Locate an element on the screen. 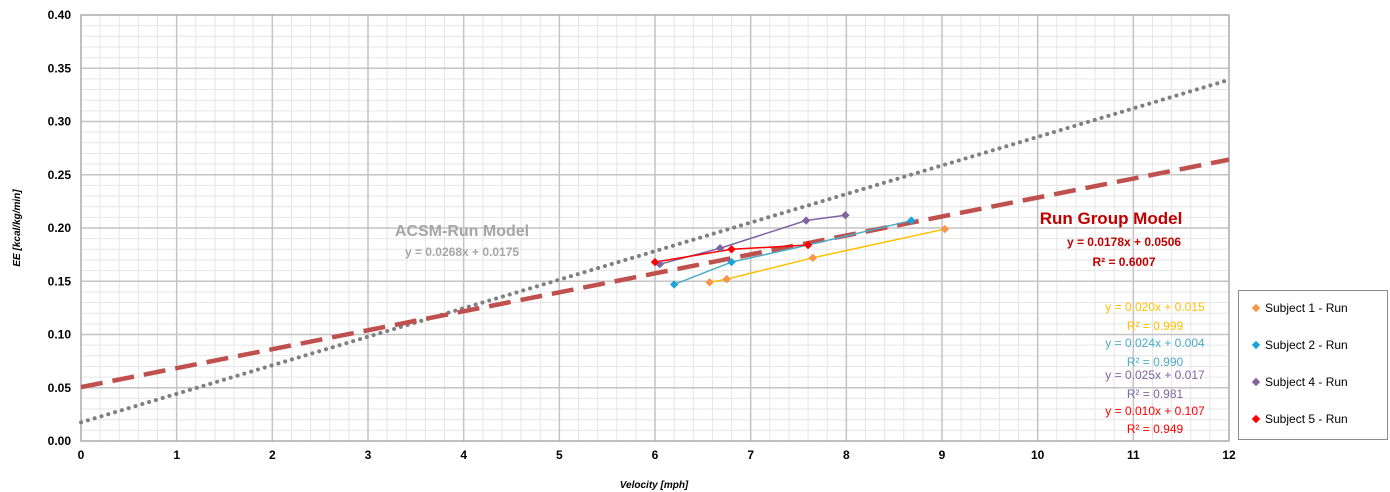 This screenshot has height=492, width=1390. legend-item-subject-5: Subject 5 - Run is located at coordinates (1299, 419).